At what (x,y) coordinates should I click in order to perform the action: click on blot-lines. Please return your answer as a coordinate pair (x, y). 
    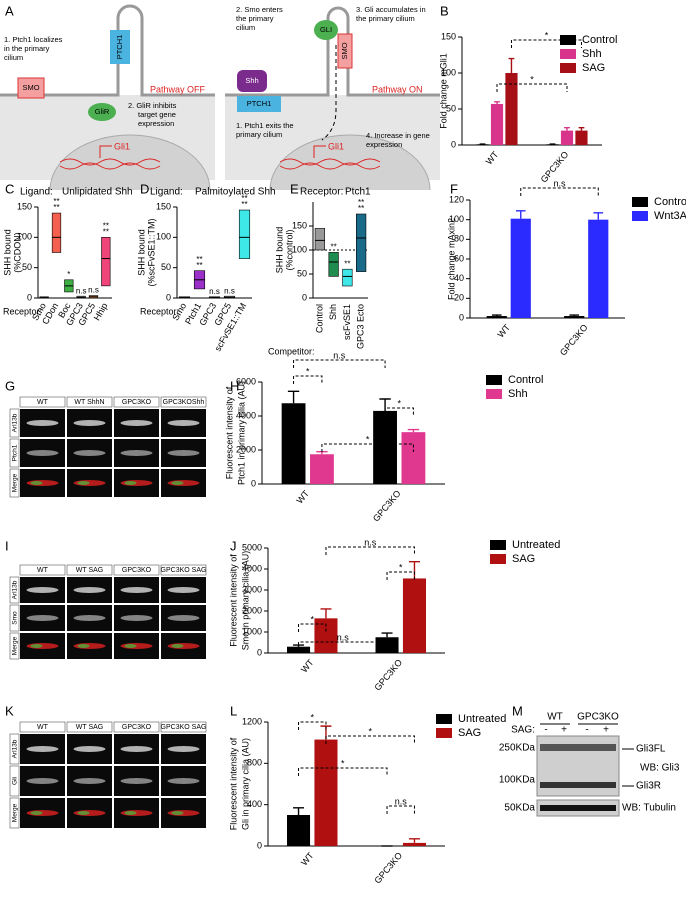
    Looking at the image, I should click on (587, 755).